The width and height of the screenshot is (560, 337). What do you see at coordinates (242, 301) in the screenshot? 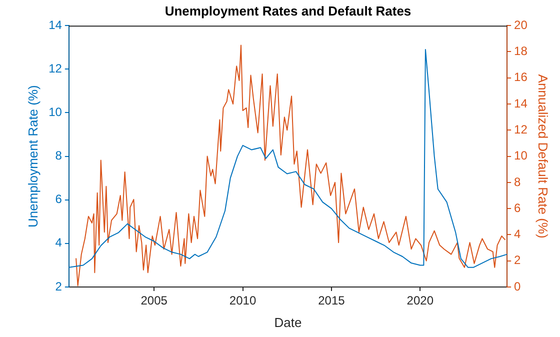
I see `x-tick-label: 2010` at bounding box center [242, 301].